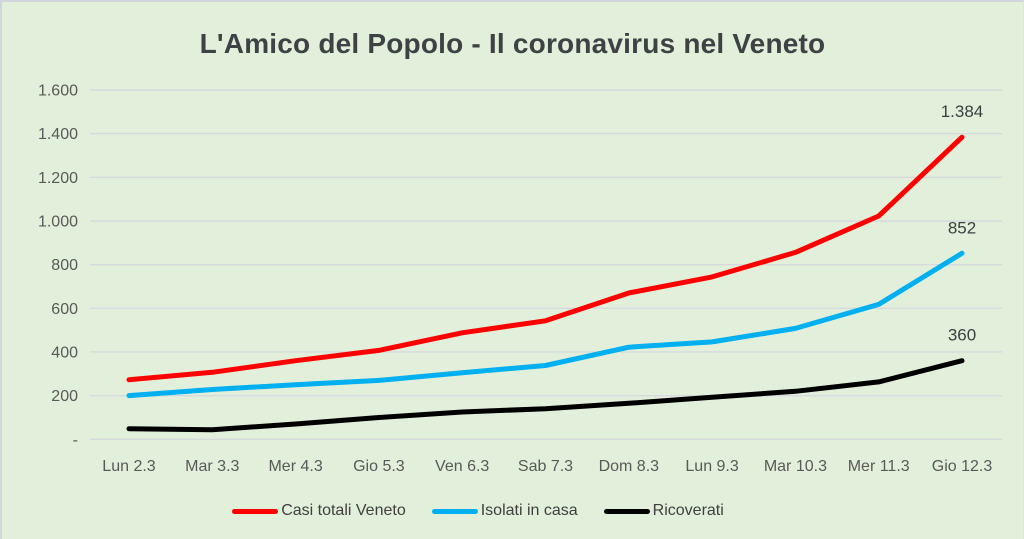 This screenshot has height=539, width=1024. What do you see at coordinates (962, 111) in the screenshot?
I see `data-label: 1.384` at bounding box center [962, 111].